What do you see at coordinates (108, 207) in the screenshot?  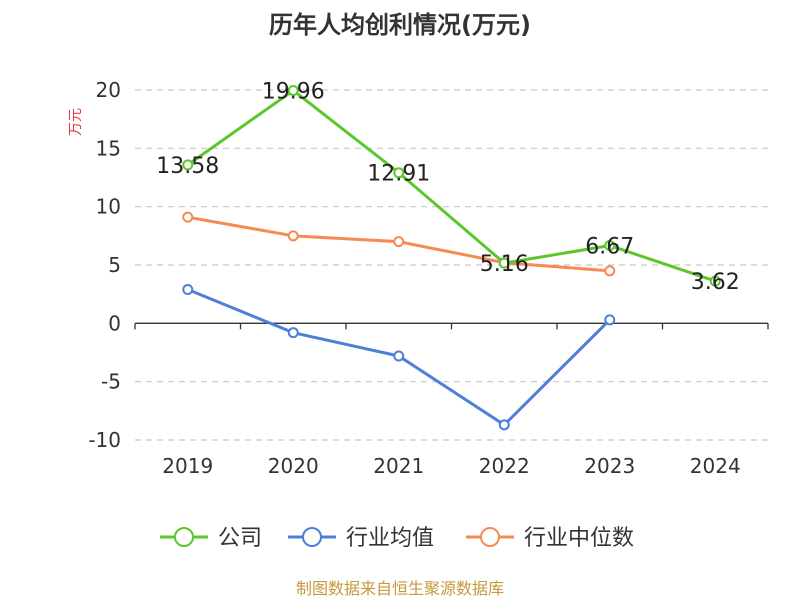 I see `y-tick-label: 10` at bounding box center [108, 207].